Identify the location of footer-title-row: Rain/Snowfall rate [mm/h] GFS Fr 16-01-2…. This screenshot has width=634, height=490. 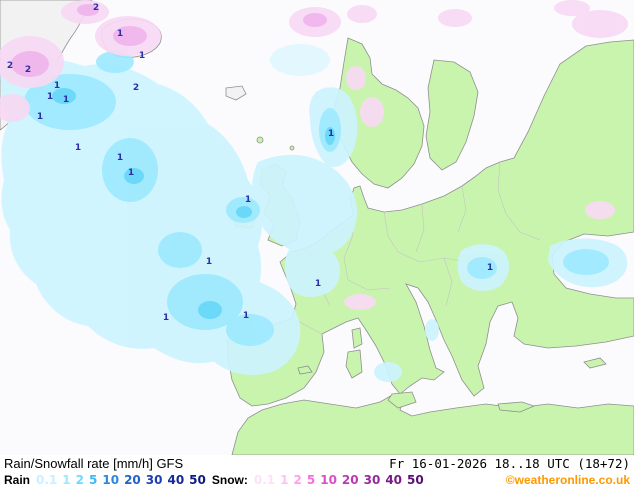
(317, 463).